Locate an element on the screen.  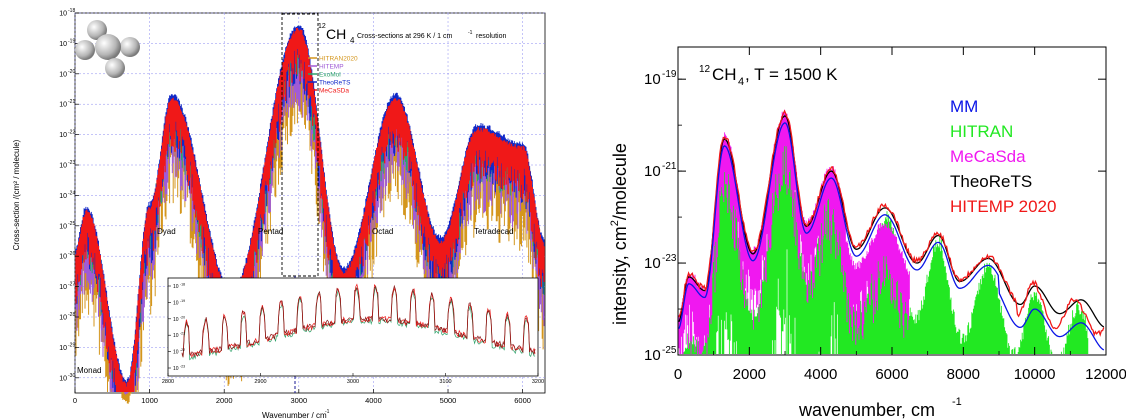
right-series-MeCaSda is located at coordinates (794, 231).